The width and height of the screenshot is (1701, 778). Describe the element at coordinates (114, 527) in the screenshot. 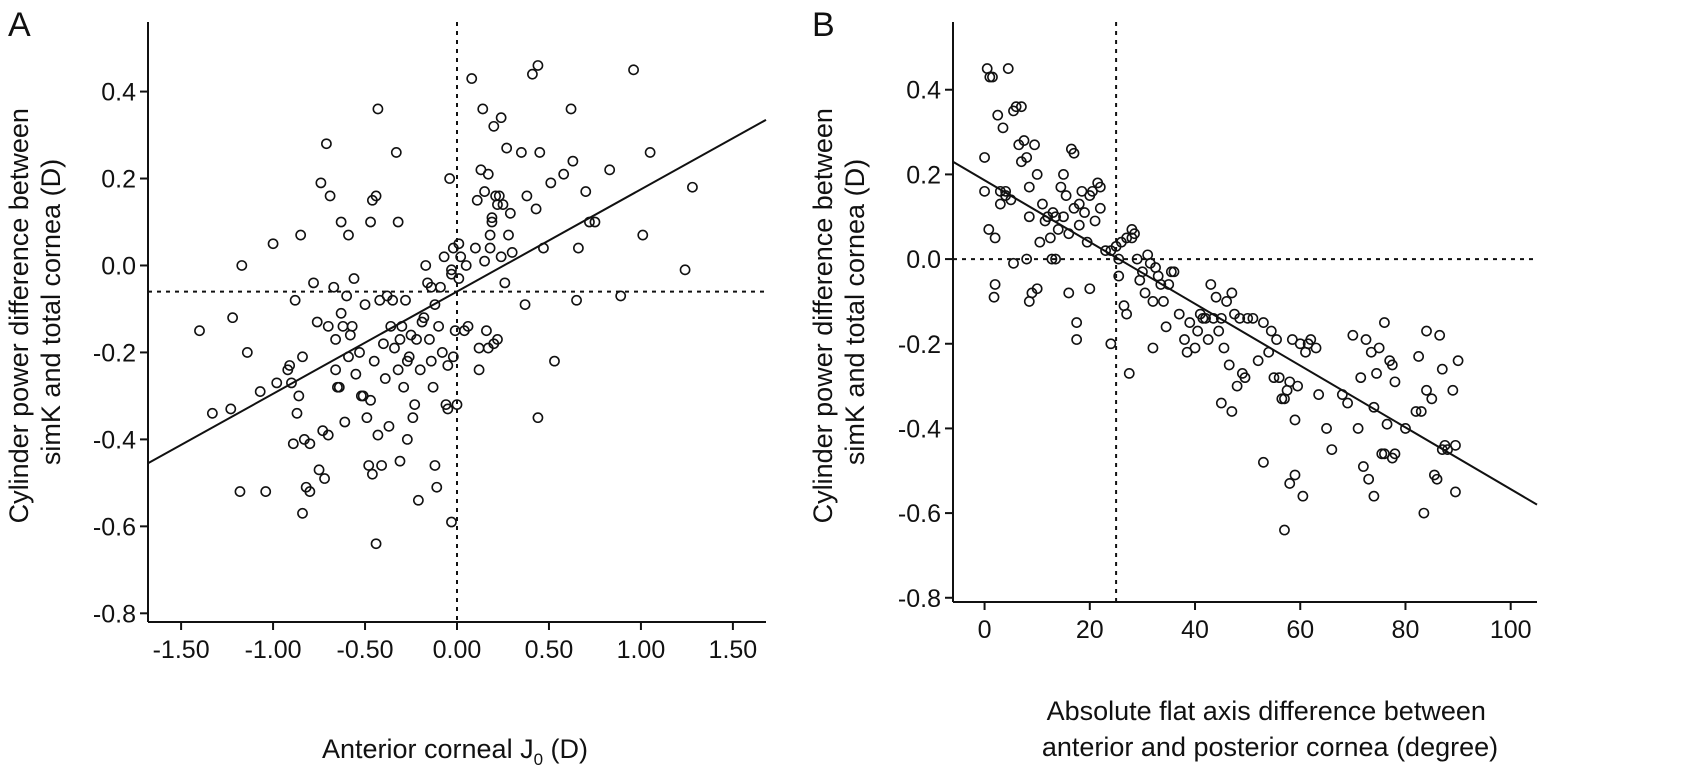

I see `panel-a-y-tick-label: -0.6` at that location.